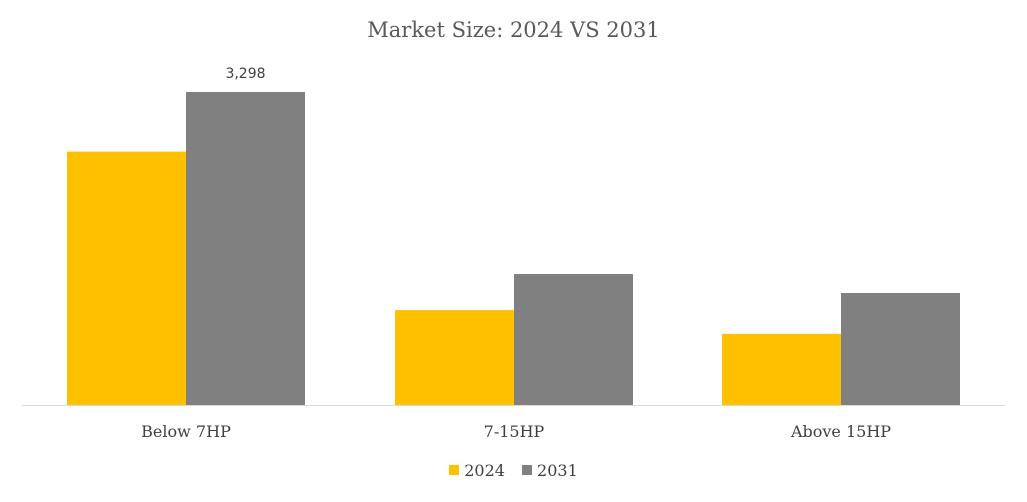 This screenshot has width=1027, height=502. What do you see at coordinates (513, 470) in the screenshot?
I see `legend: 2024 2031` at bounding box center [513, 470].